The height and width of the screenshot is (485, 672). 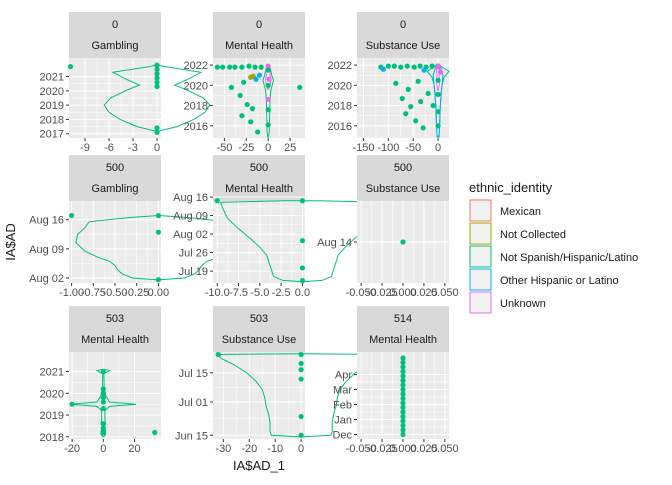 I want to click on panel-9-ytick-label: Jan, so click(x=343, y=421).